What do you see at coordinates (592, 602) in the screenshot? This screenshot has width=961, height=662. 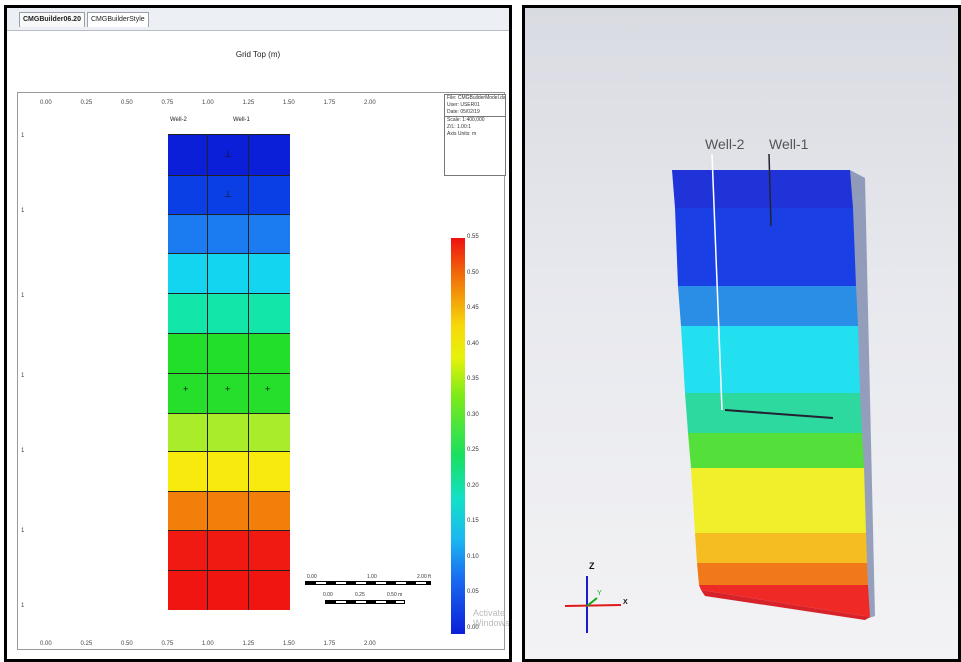 I see `y-axis-line` at bounding box center [592, 602].